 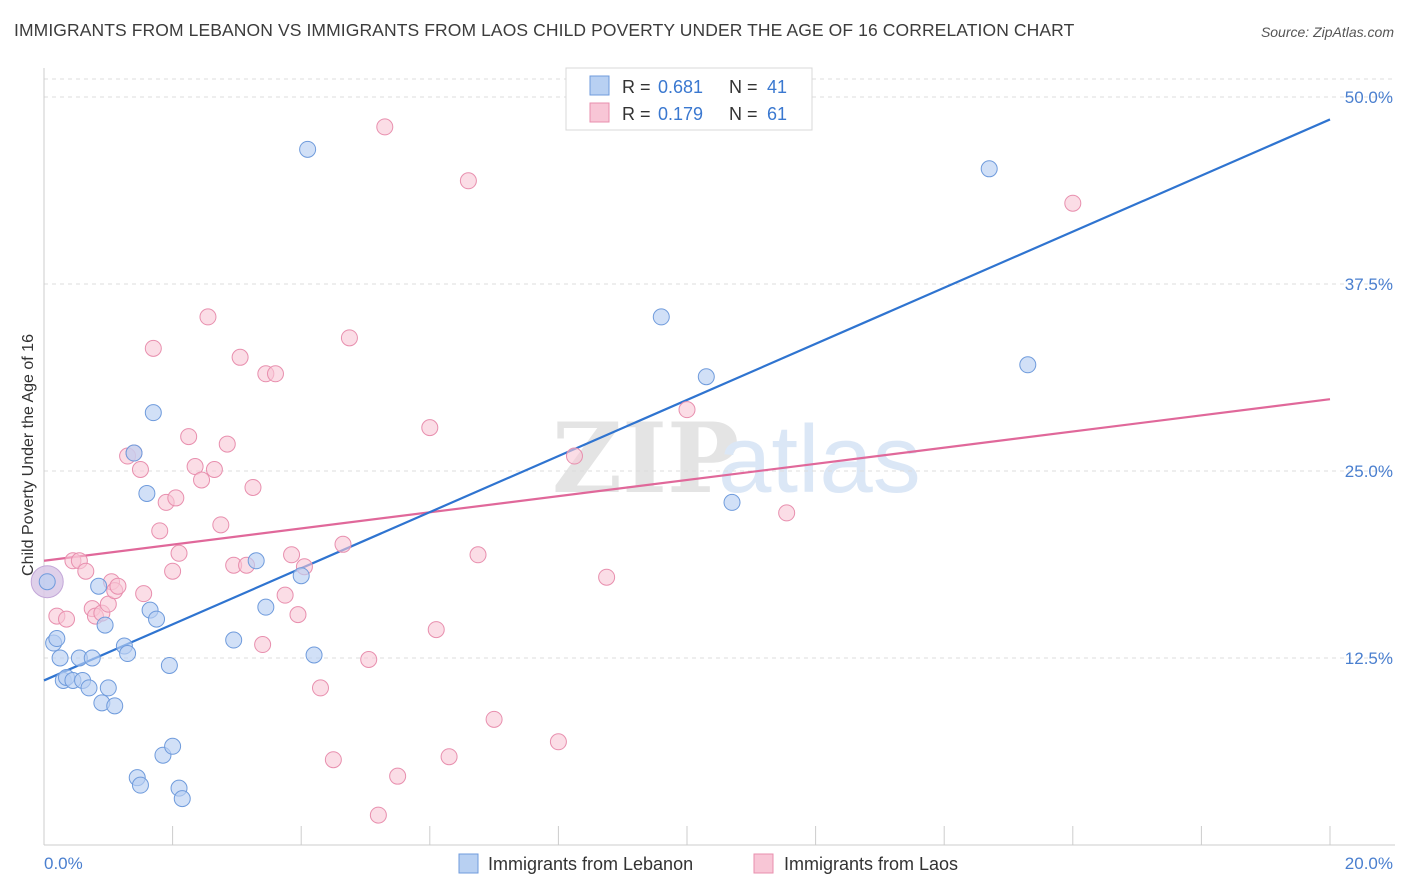 What do you see at coordinates (689, 99) in the screenshot?
I see `correlation-legend: R = 0.681 N = 41 R = 0.179 N = 61` at bounding box center [689, 99].